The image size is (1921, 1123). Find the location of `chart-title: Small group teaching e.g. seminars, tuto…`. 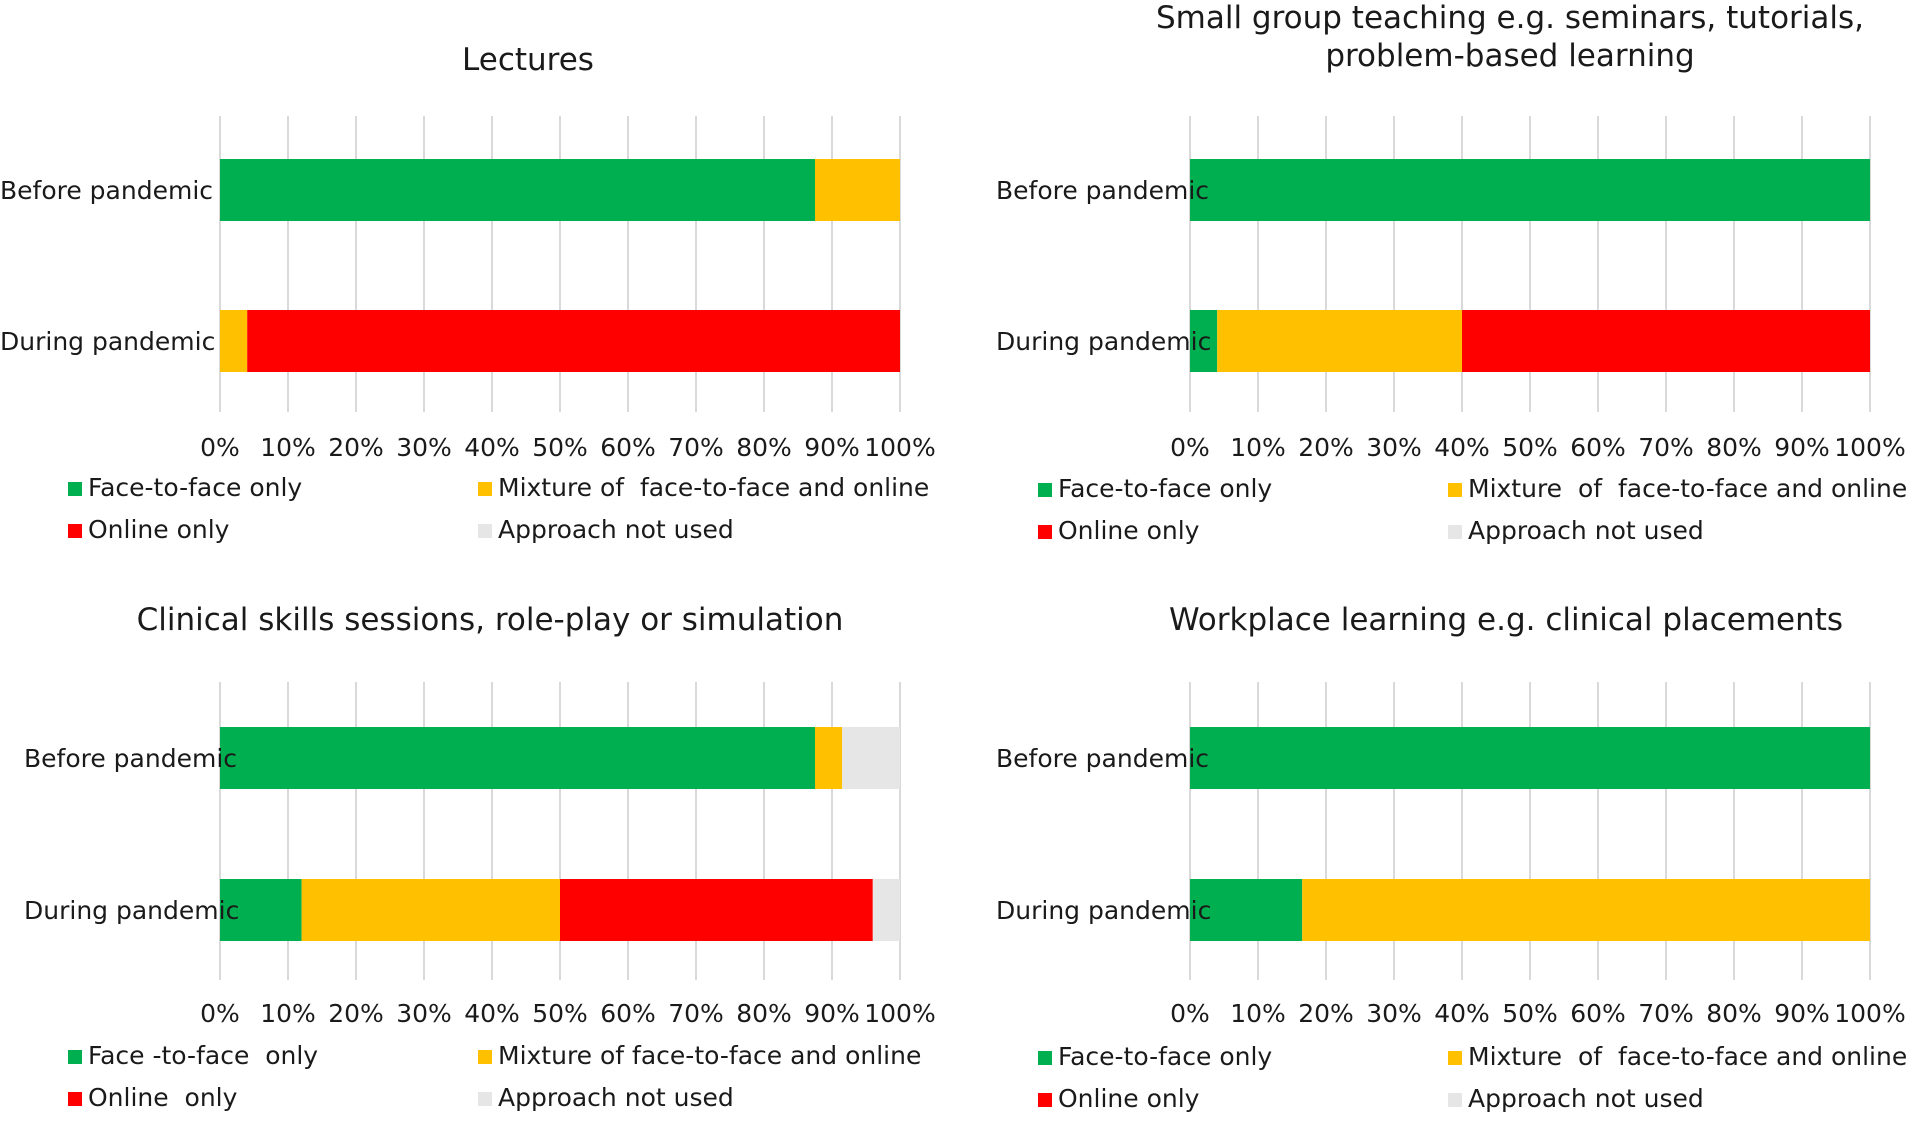

chart-title: Small group teaching e.g. seminars, tuto… is located at coordinates (1510, 18).